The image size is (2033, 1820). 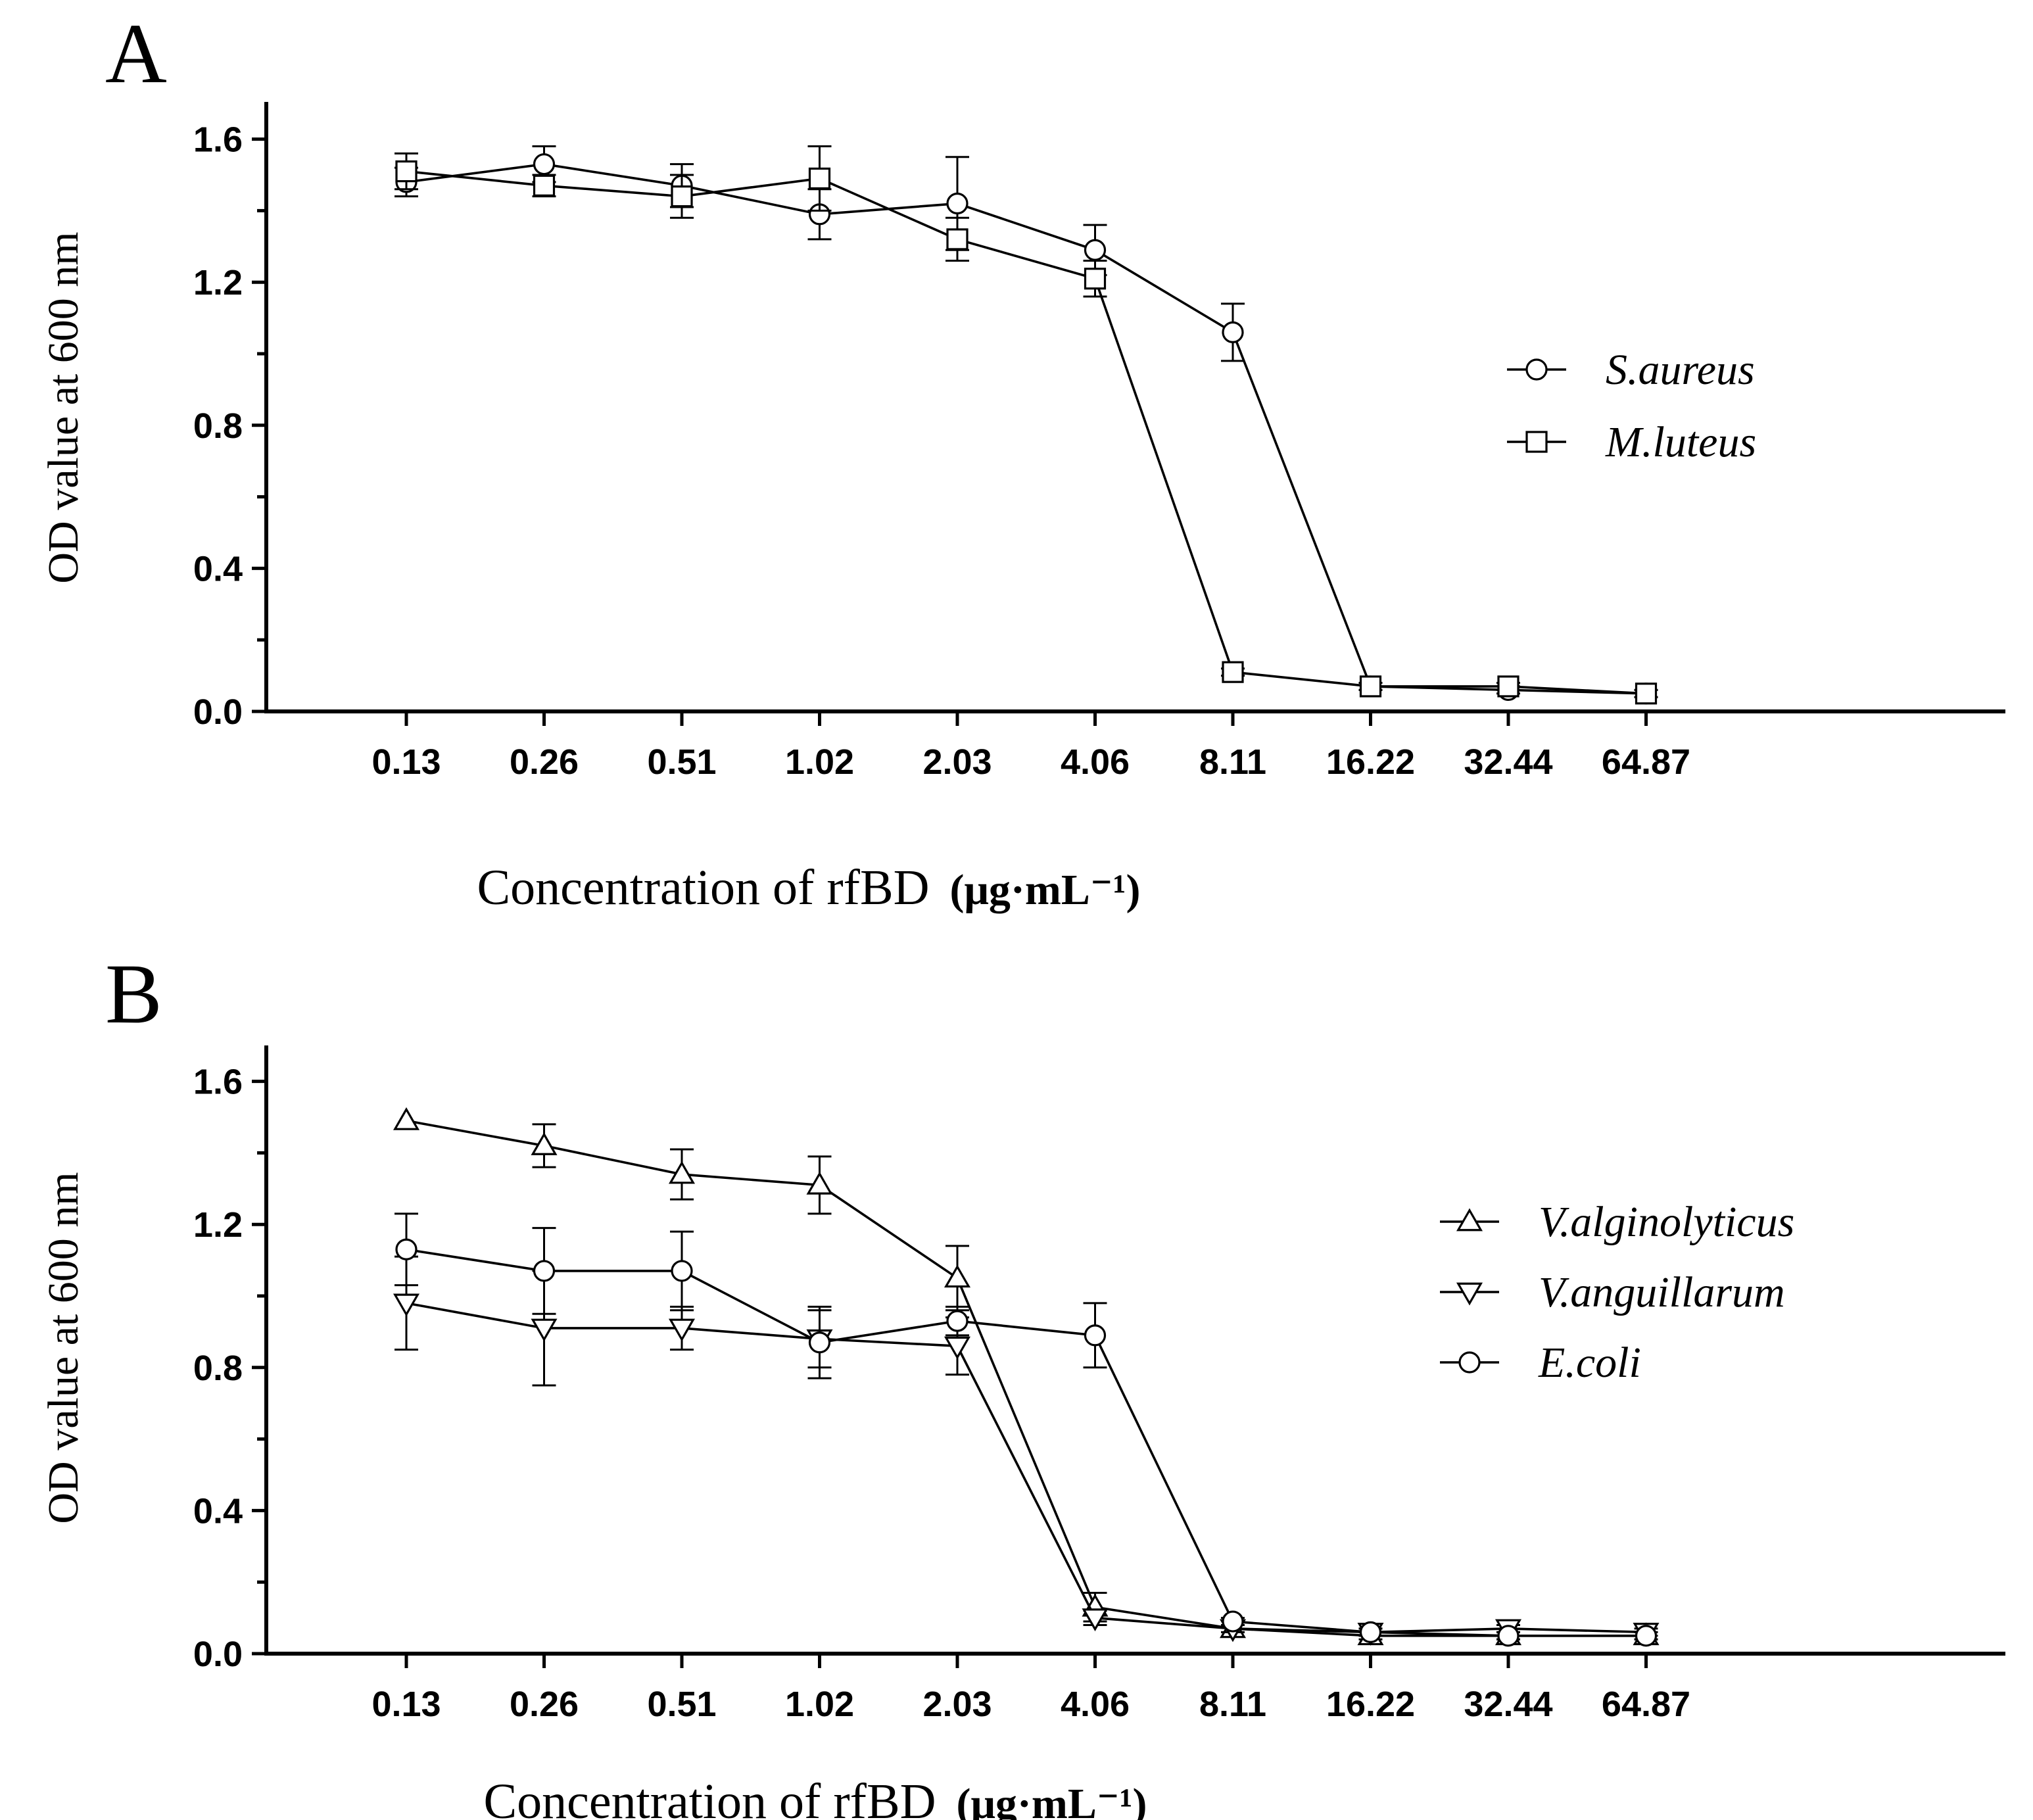 I want to click on y-tick-labels-a: 0.0 0.4 0.8 1.2 1.6, so click(x=218, y=426).